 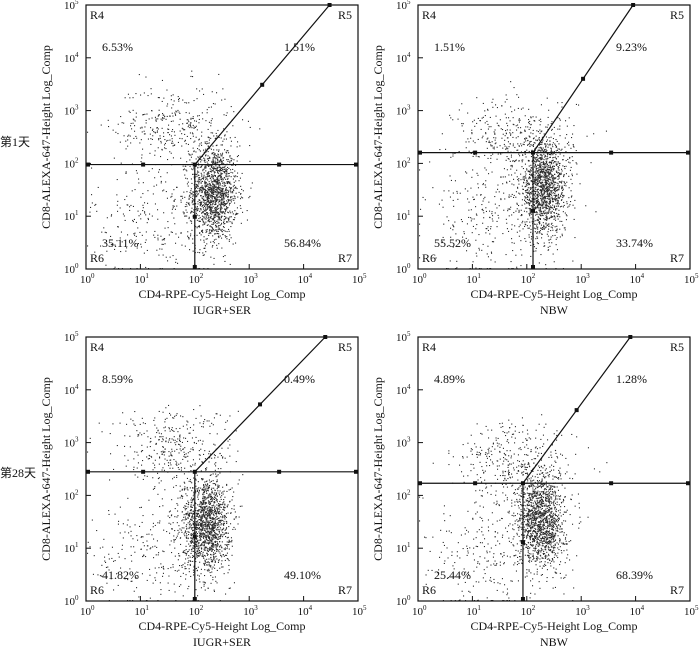 I want to click on region-percent-r7: 68.39%, so click(x=634, y=575).